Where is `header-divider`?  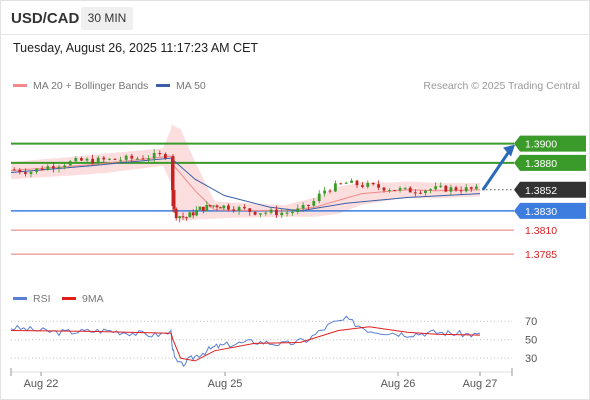
header-divider is located at coordinates (295, 34).